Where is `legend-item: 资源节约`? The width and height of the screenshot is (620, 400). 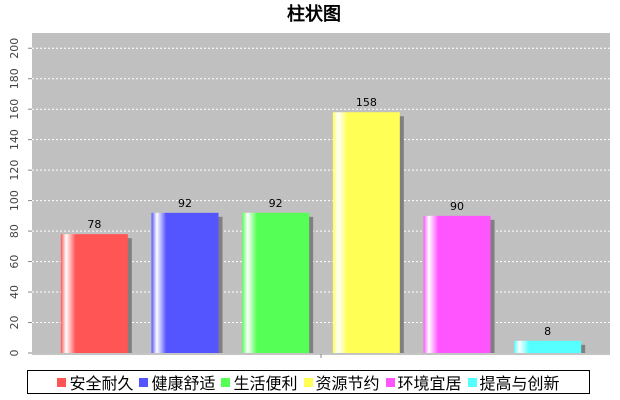 legend-item: 资源节约 is located at coordinates (341, 382).